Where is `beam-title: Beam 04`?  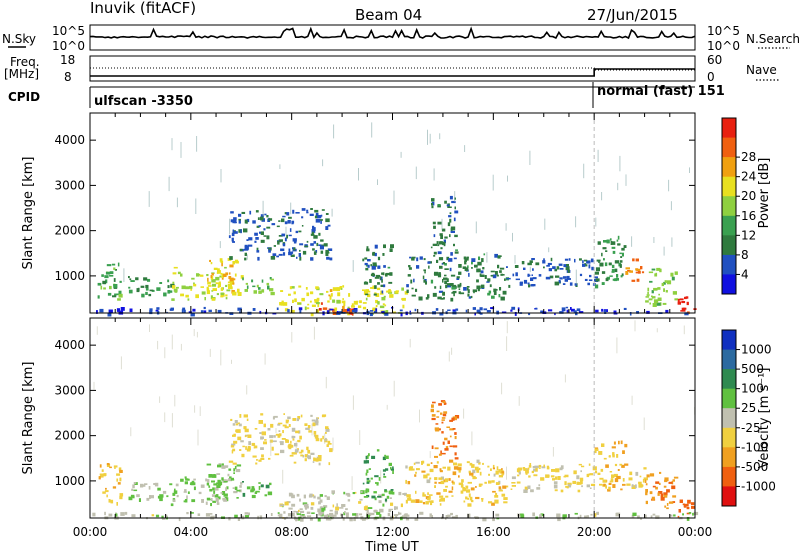 beam-title: Beam 04 is located at coordinates (388, 15).